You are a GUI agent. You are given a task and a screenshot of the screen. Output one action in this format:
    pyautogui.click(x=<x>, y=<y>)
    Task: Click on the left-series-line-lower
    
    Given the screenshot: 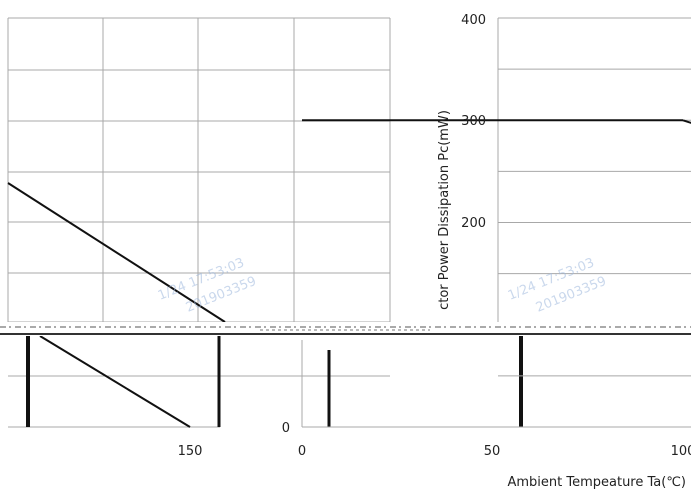 What is the action you would take?
    pyautogui.click(x=115, y=381)
    